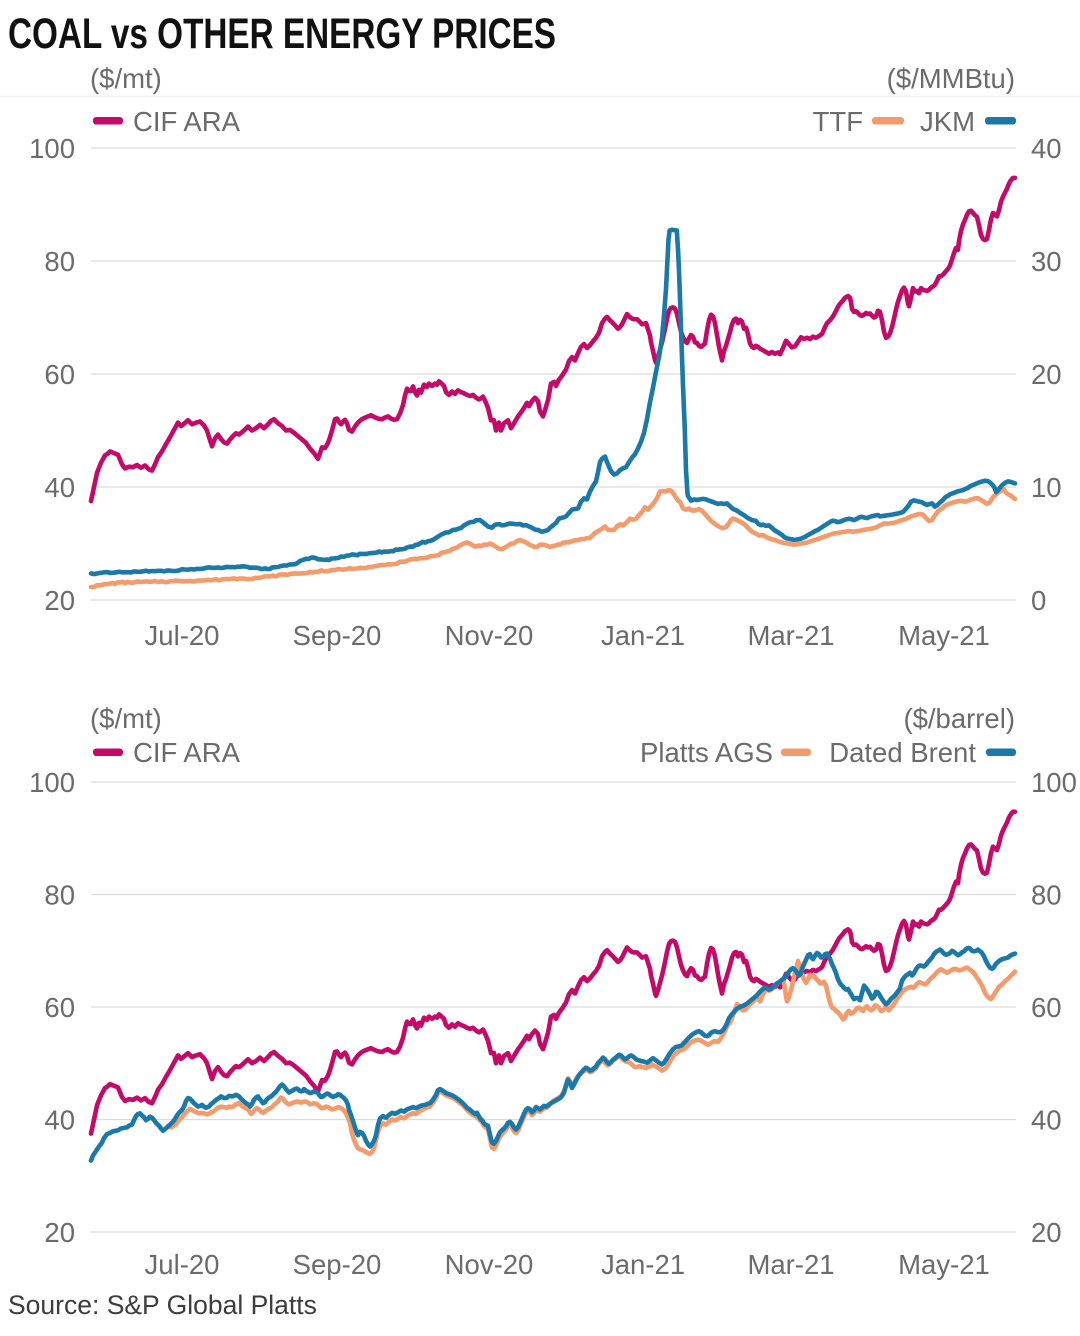  Describe the element at coordinates (951, 78) in the screenshot. I see `svg-text: ($/MMBtu)` at that location.